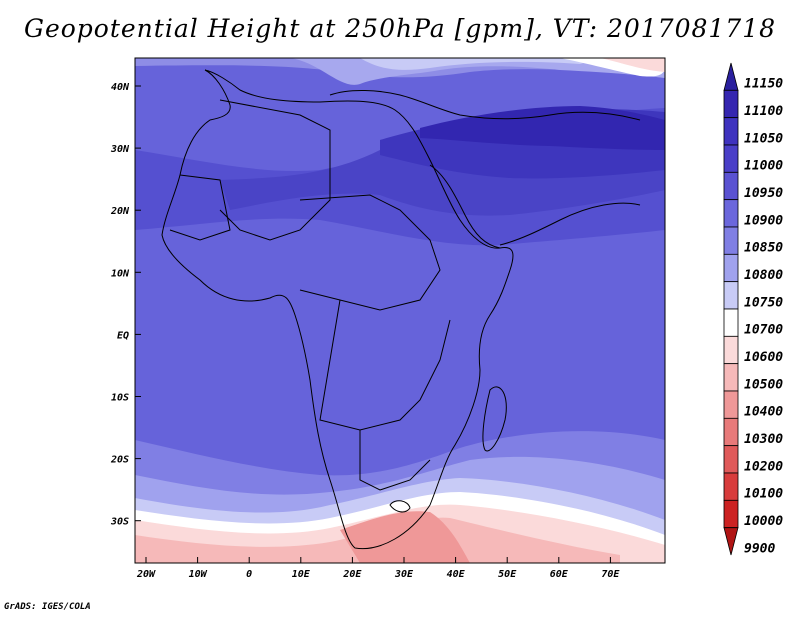 Image resolution: width=800 pixels, height=618 pixels. I want to click on latitude-axis: 40N 30N 20N 10N EQ 10S 20S 30S, so click(125, 305).